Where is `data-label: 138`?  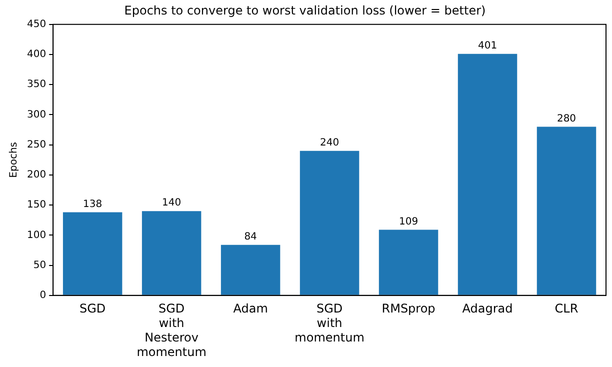
data-label: 138 is located at coordinates (92, 204).